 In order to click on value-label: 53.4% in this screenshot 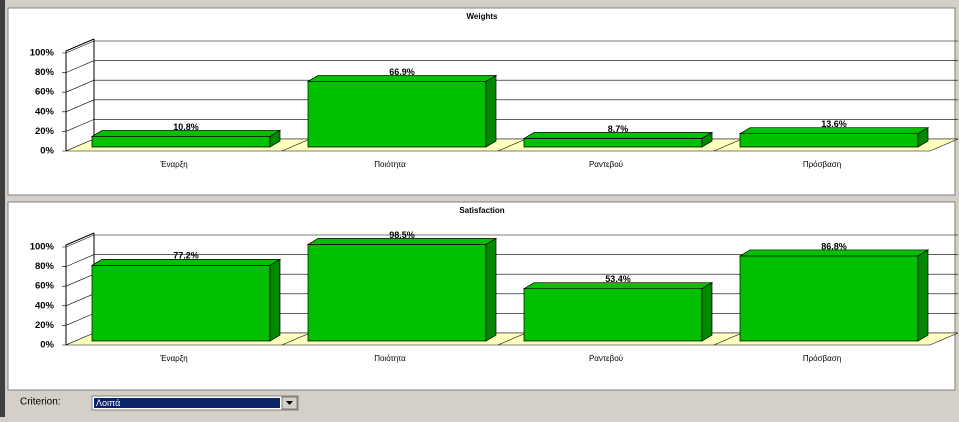, I will do `click(618, 279)`.